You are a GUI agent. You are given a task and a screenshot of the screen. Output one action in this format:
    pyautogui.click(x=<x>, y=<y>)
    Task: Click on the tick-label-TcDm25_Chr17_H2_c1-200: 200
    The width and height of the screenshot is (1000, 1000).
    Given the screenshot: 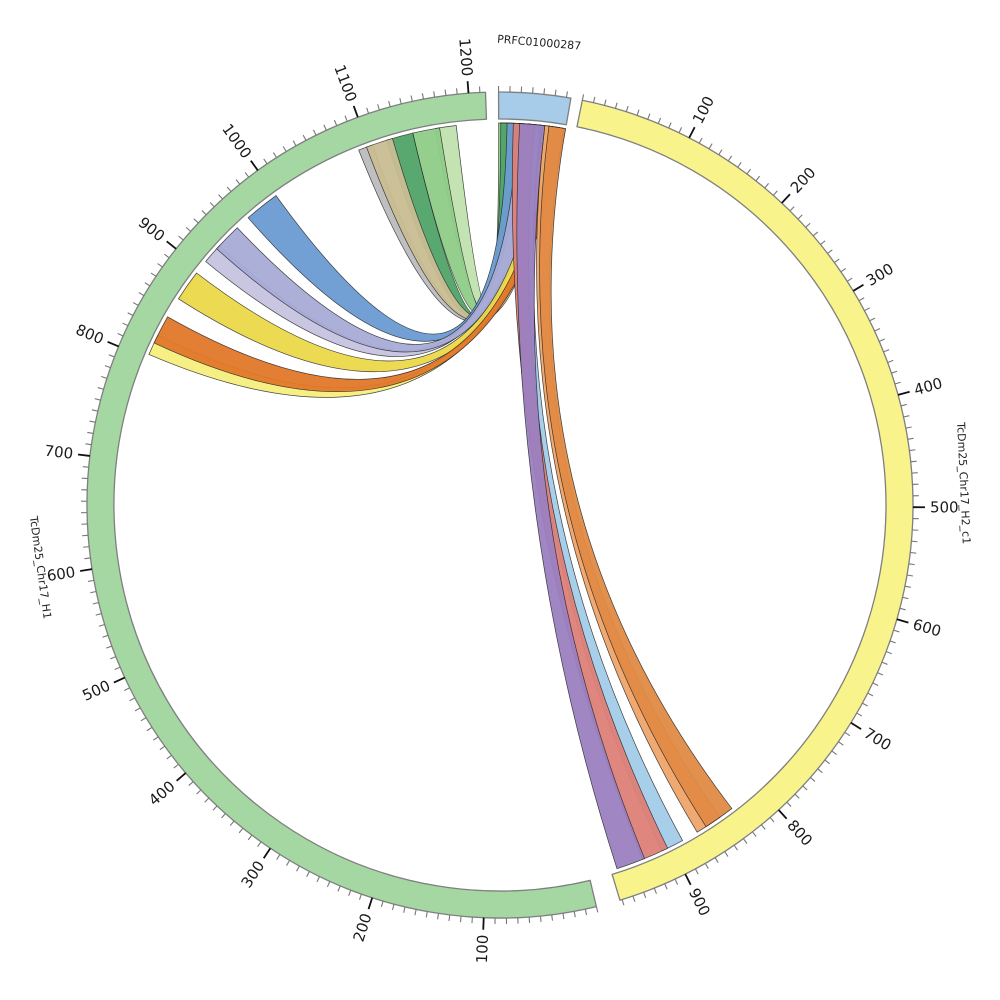 What is the action you would take?
    pyautogui.click(x=803, y=180)
    